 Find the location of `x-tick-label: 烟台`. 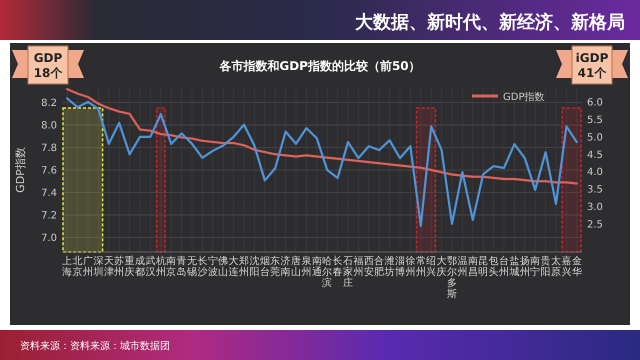

x-tick-label: 烟台 is located at coordinates (265, 266).